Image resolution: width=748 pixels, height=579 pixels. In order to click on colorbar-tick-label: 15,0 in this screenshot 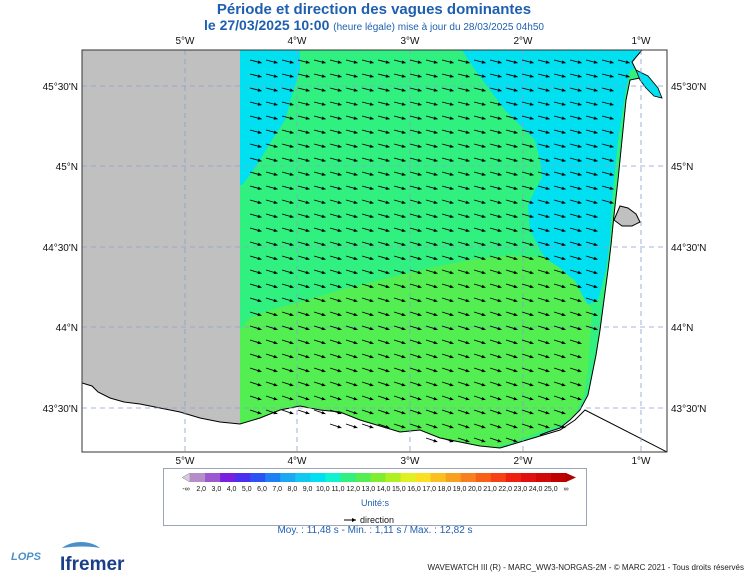, I will do `click(399, 489)`.